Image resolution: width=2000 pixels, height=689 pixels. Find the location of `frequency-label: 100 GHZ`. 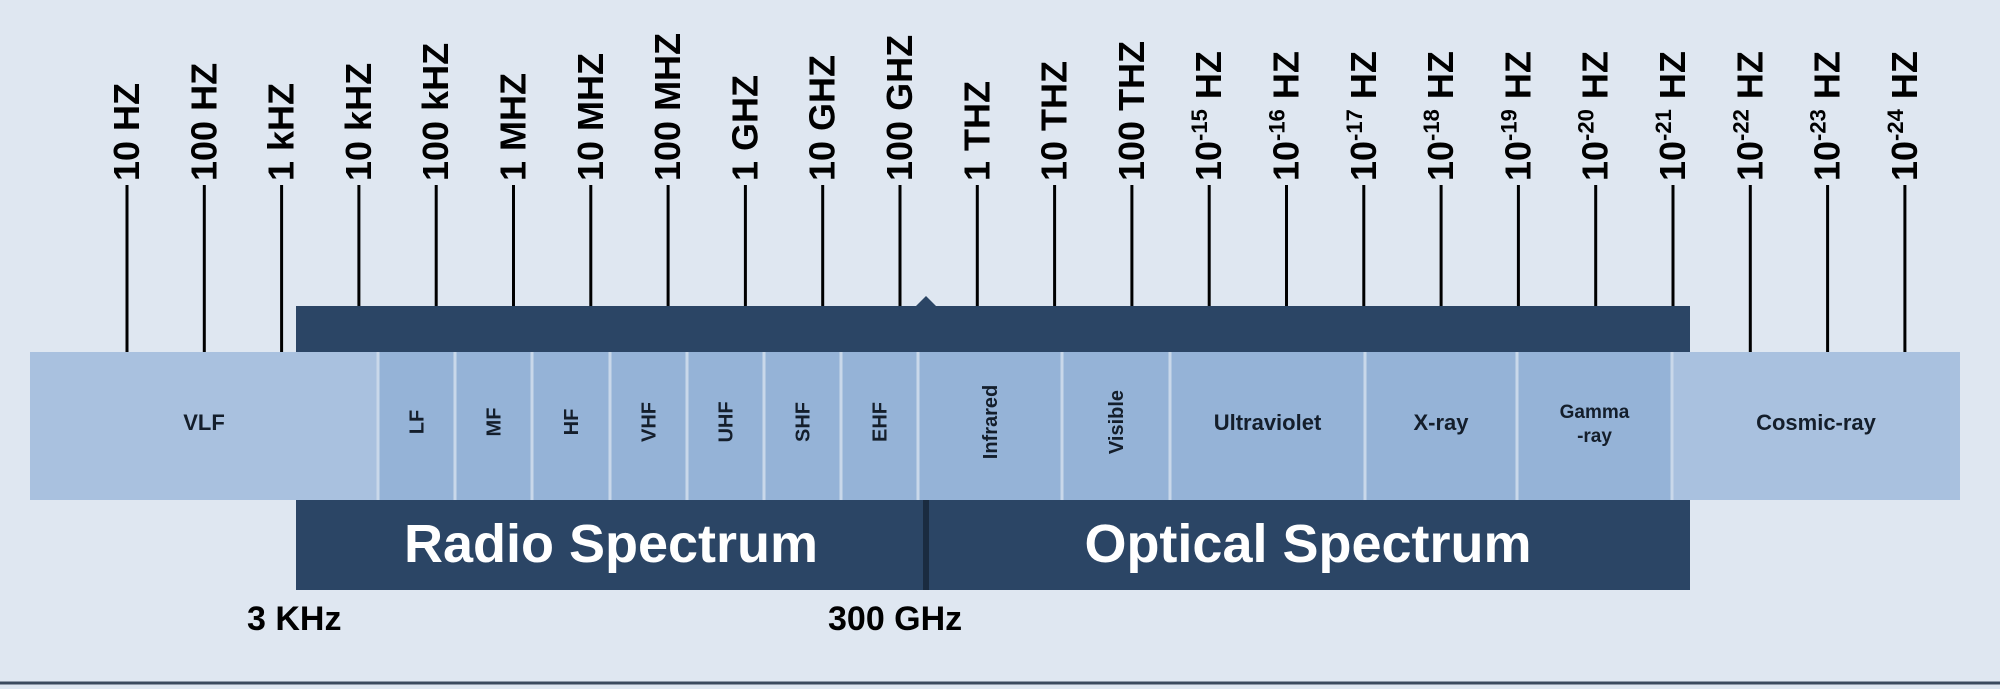

frequency-label: 100 GHZ is located at coordinates (899, 108).